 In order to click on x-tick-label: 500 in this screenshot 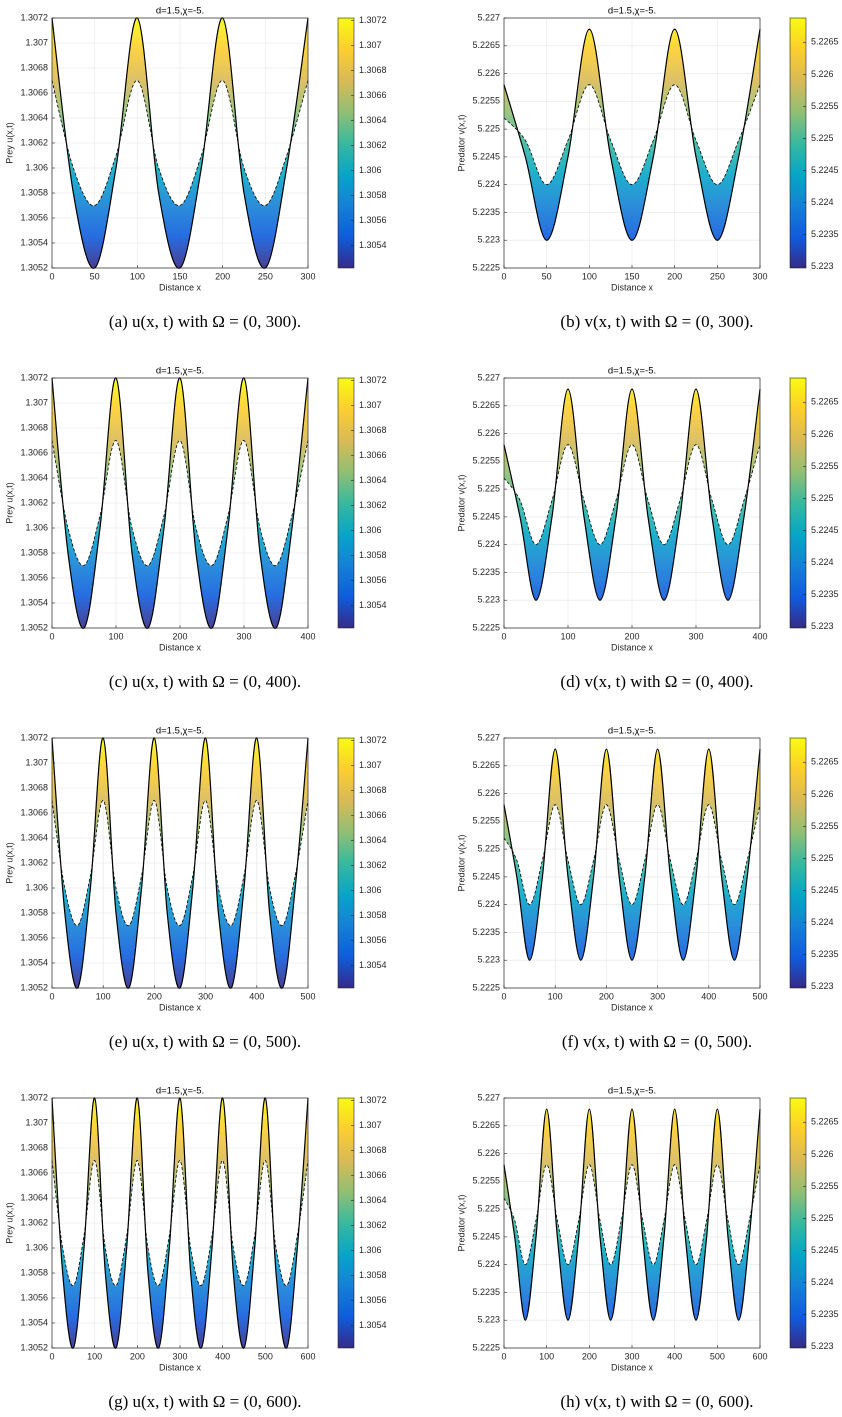, I will do `click(265, 1356)`.